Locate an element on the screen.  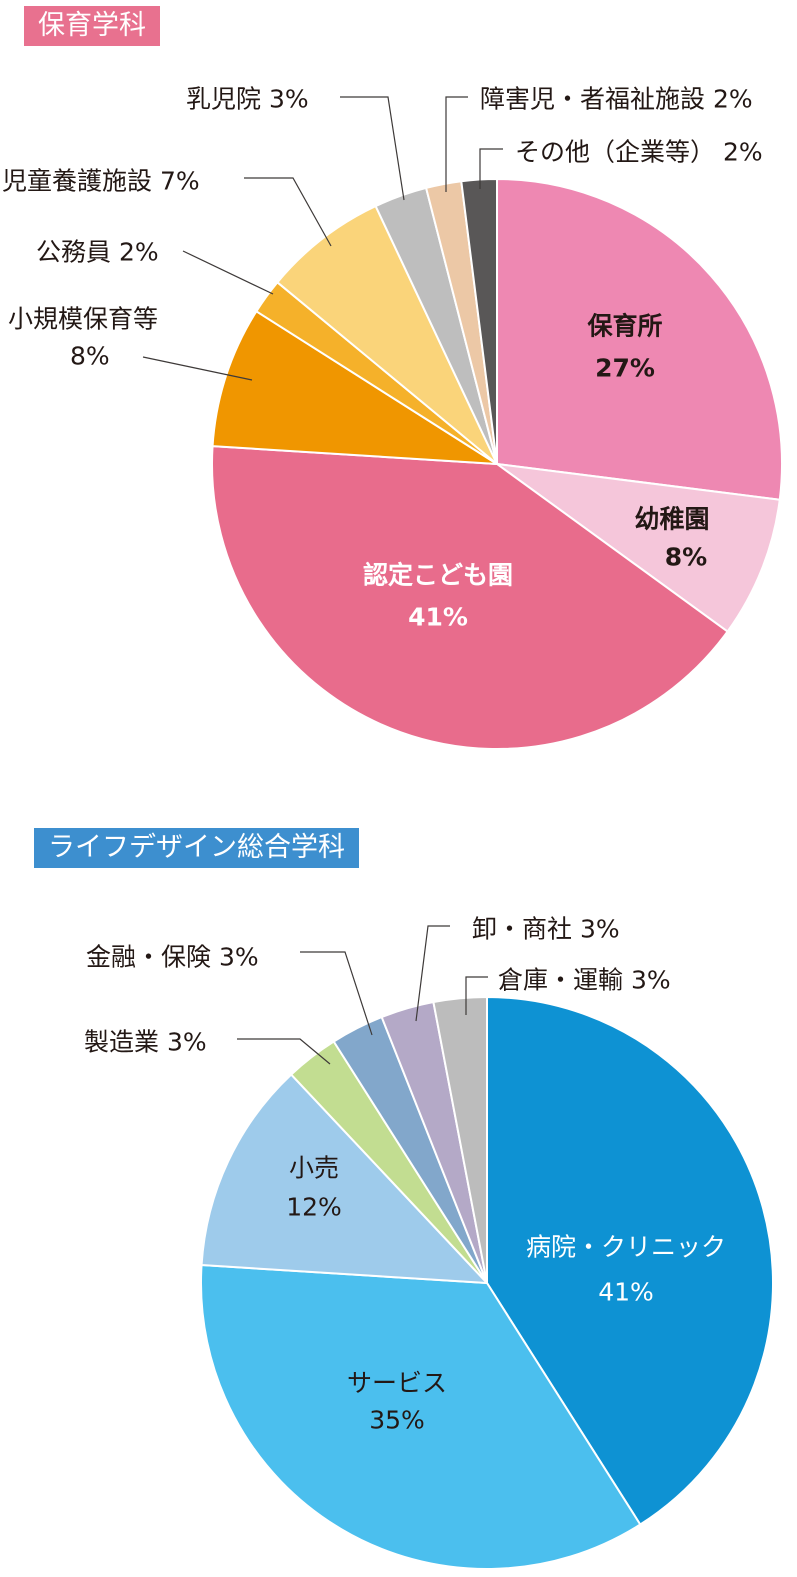
slice-callout-label: 障害児・者福祉施設 2% is located at coordinates (616, 99).